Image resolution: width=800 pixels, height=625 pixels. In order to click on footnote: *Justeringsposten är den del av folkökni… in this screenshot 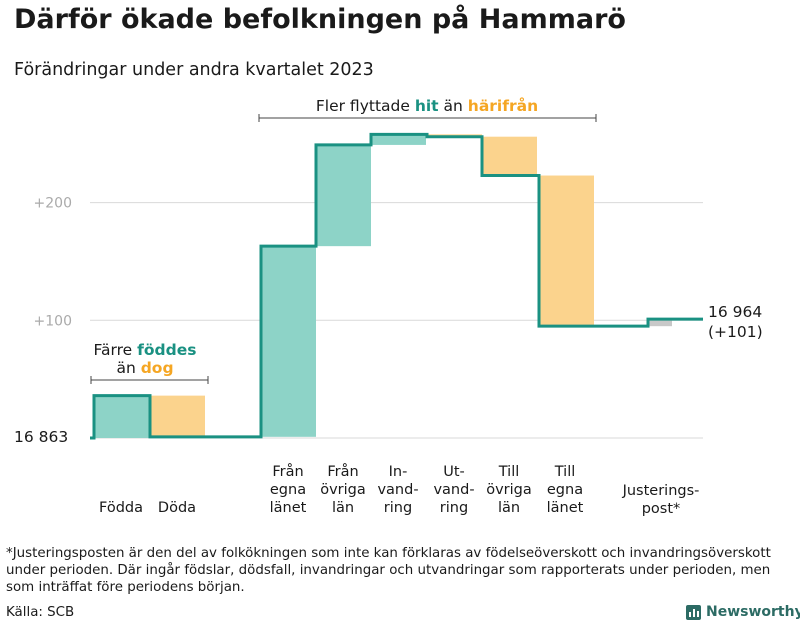, I will do `click(388, 570)`.